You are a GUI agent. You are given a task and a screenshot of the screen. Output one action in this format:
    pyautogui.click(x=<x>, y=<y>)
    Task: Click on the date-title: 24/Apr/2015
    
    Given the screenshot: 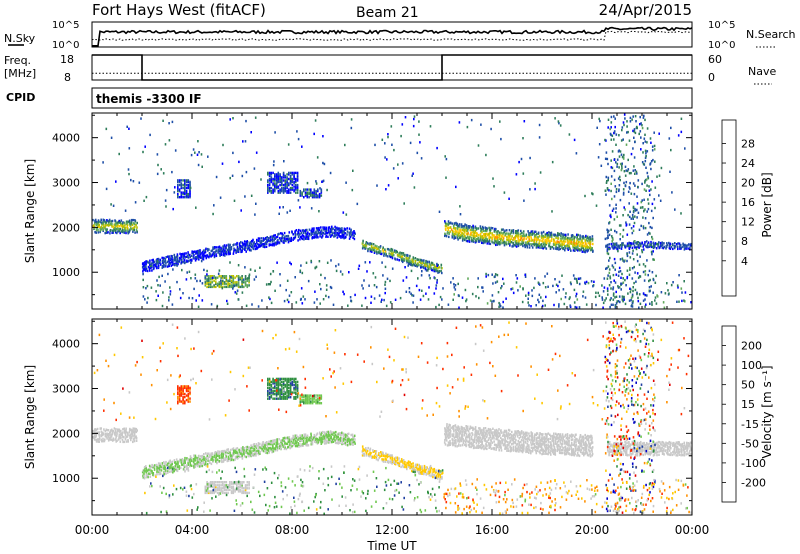 What is the action you would take?
    pyautogui.click(x=645, y=10)
    